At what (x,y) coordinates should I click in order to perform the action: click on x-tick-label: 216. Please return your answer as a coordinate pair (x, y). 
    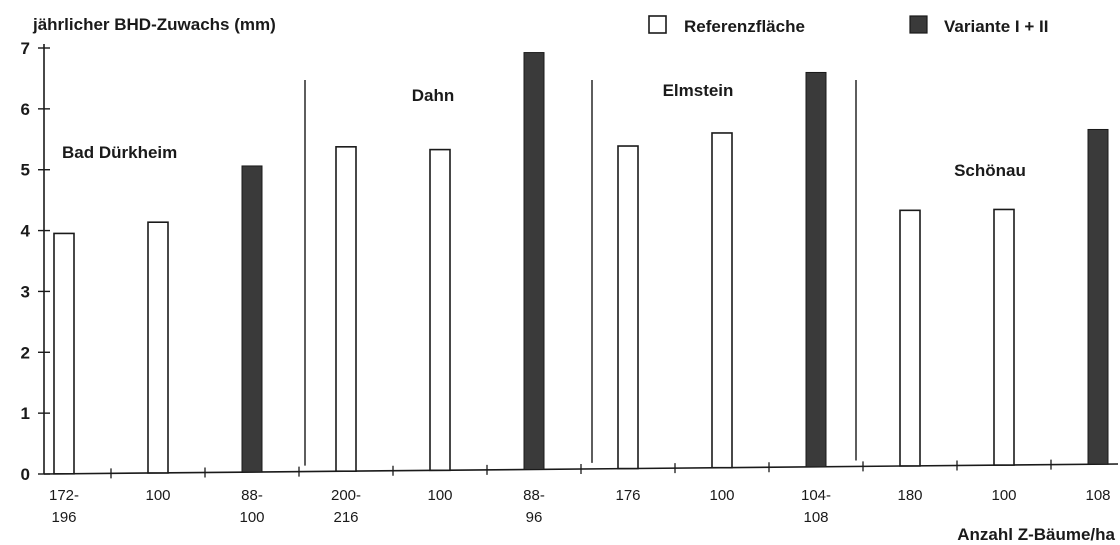
    Looking at the image, I should click on (345, 517).